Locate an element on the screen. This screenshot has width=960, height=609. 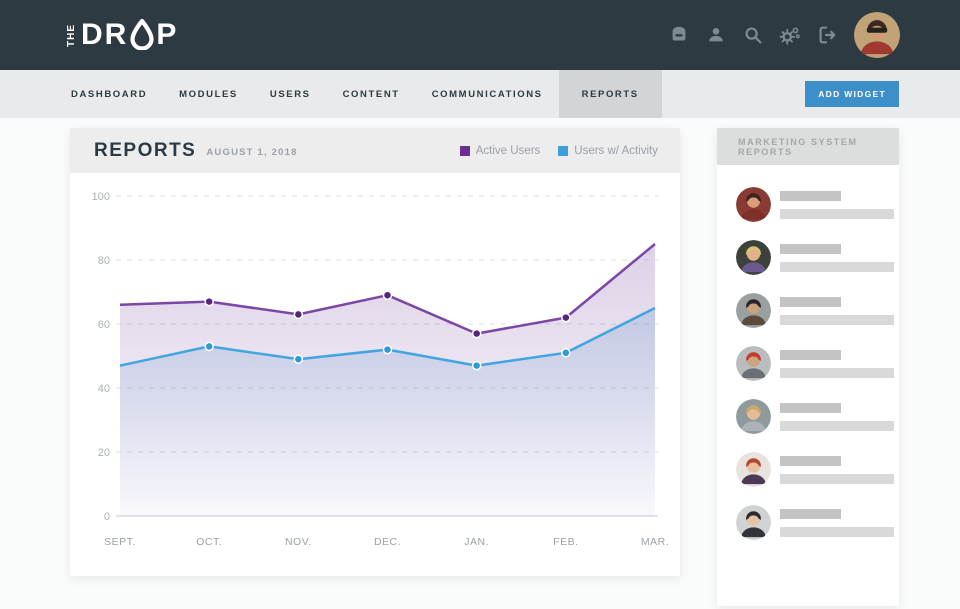
x-axis-tick-label: MAR. is located at coordinates (655, 542).